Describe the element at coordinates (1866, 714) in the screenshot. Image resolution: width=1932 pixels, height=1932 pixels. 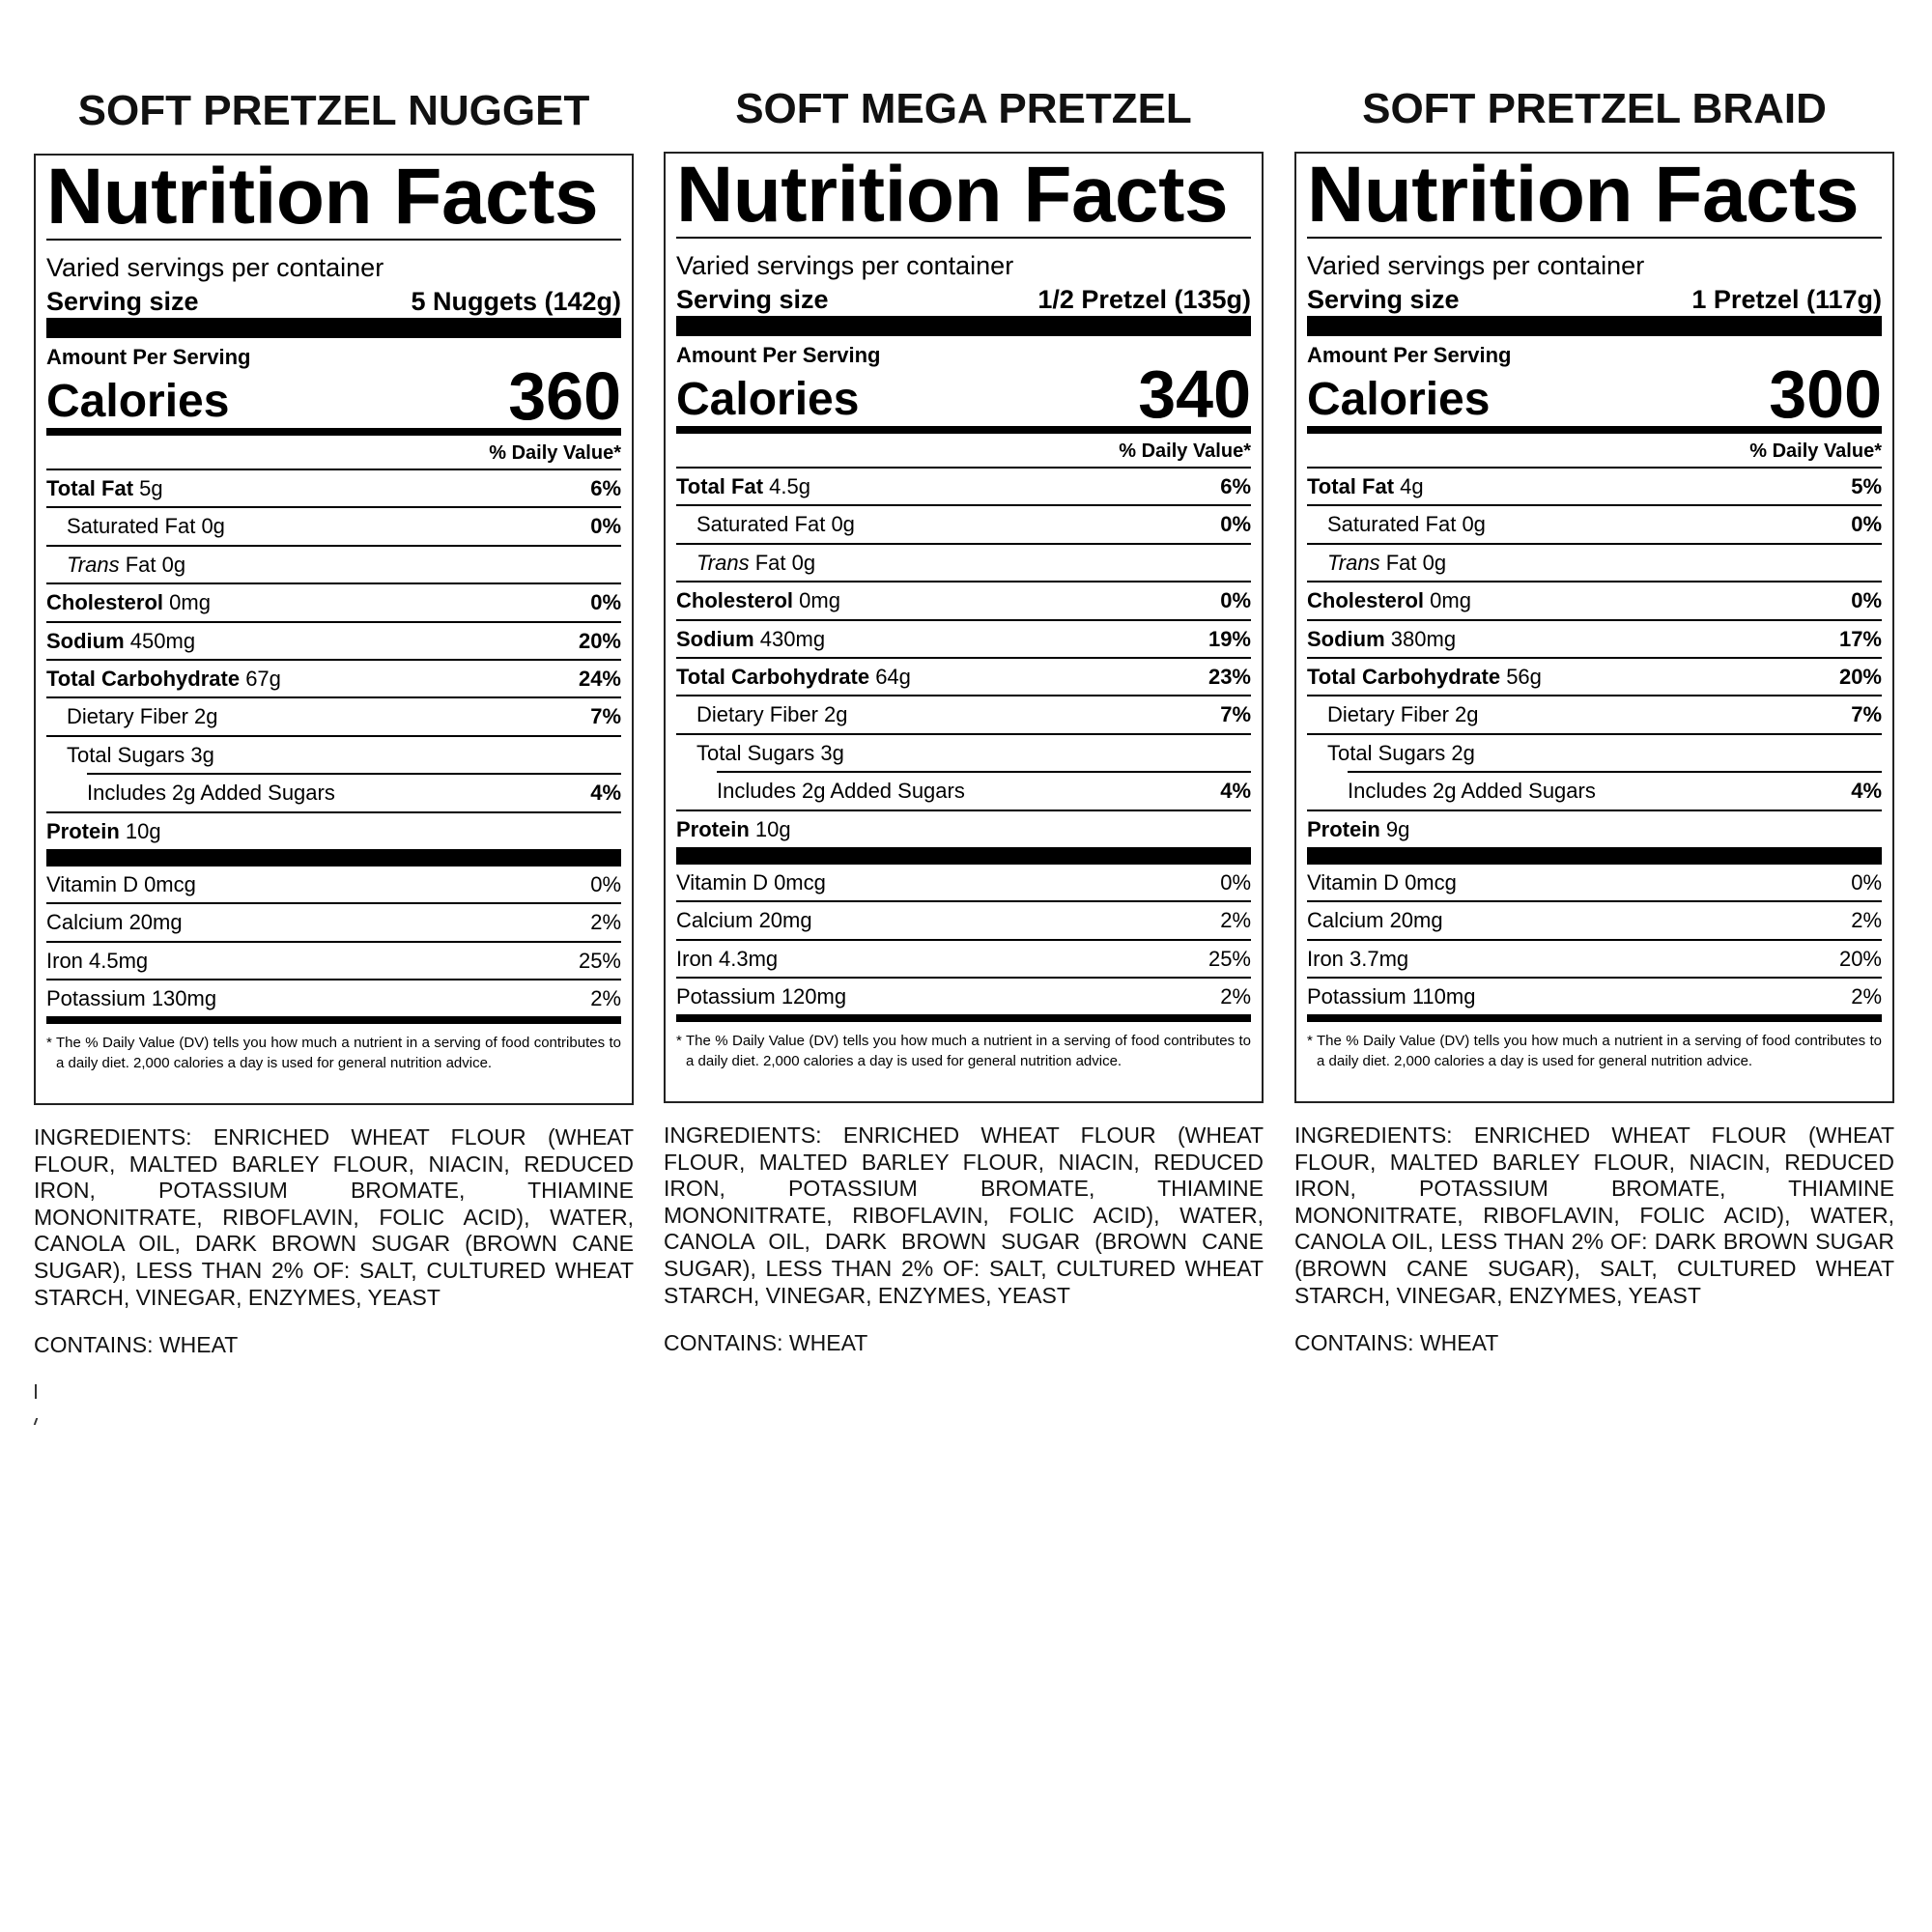
I see `nutrient-dv: 7%` at that location.